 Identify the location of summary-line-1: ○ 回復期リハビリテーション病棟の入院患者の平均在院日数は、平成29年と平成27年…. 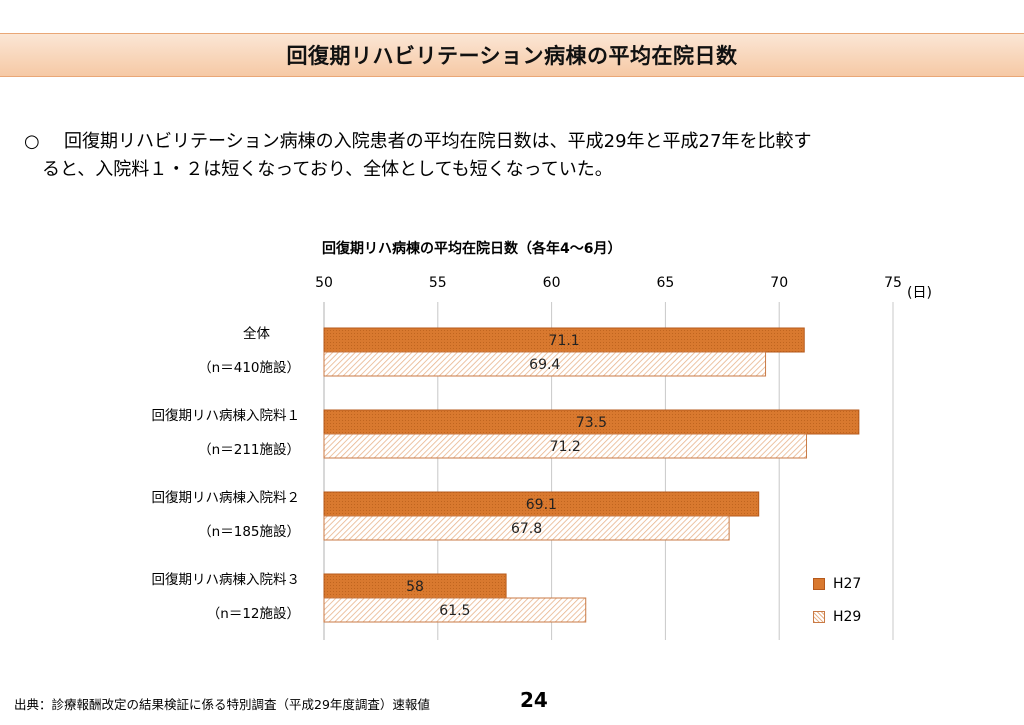
(511, 142).